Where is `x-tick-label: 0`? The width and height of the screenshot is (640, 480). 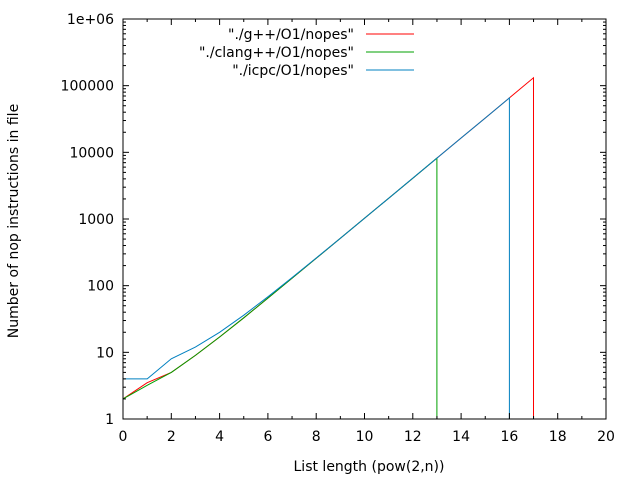 x-tick-label: 0 is located at coordinates (123, 437).